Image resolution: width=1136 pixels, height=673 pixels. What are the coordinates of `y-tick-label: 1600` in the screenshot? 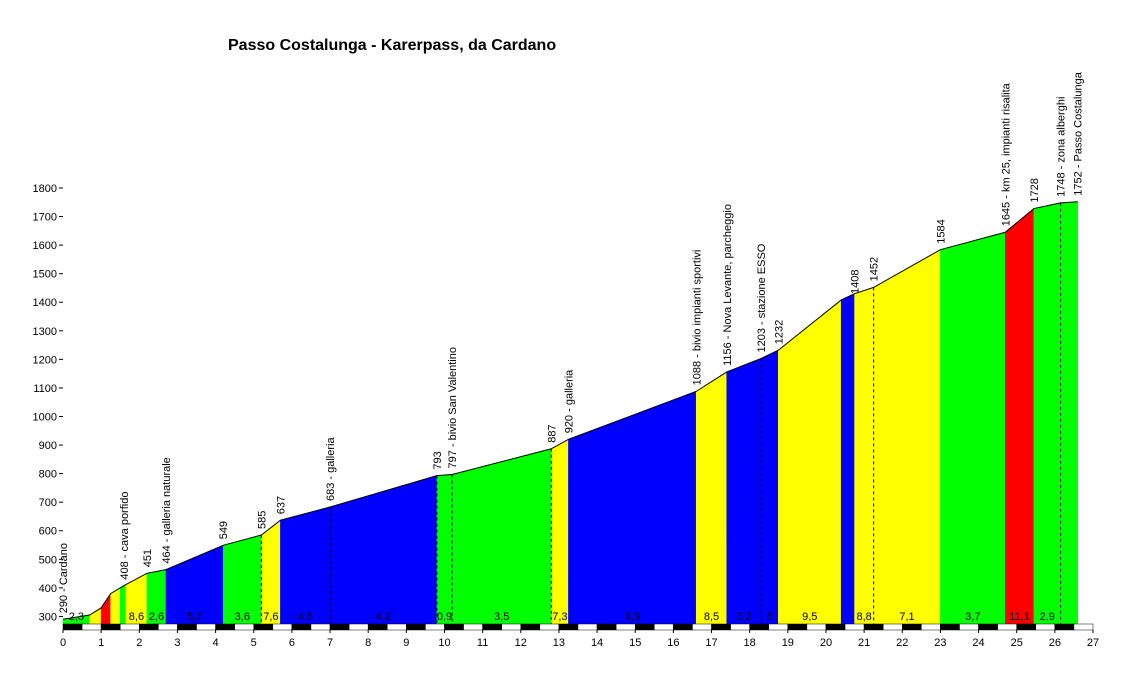 It's located at (45, 246).